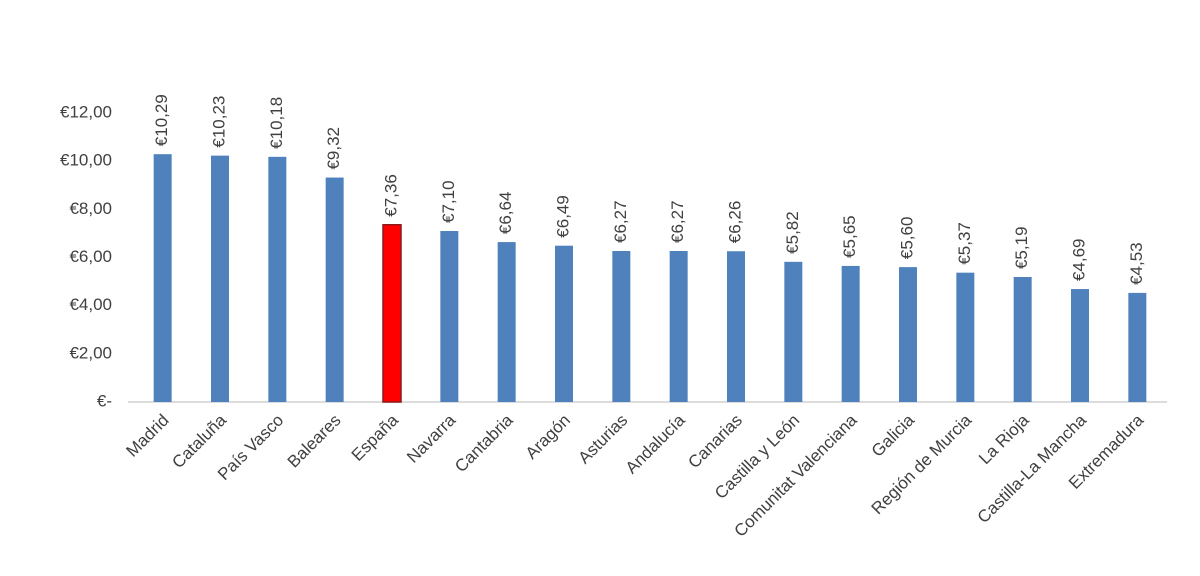 This screenshot has height=576, width=1200. I want to click on x-tick-label: Región de Murcia, so click(922, 464).